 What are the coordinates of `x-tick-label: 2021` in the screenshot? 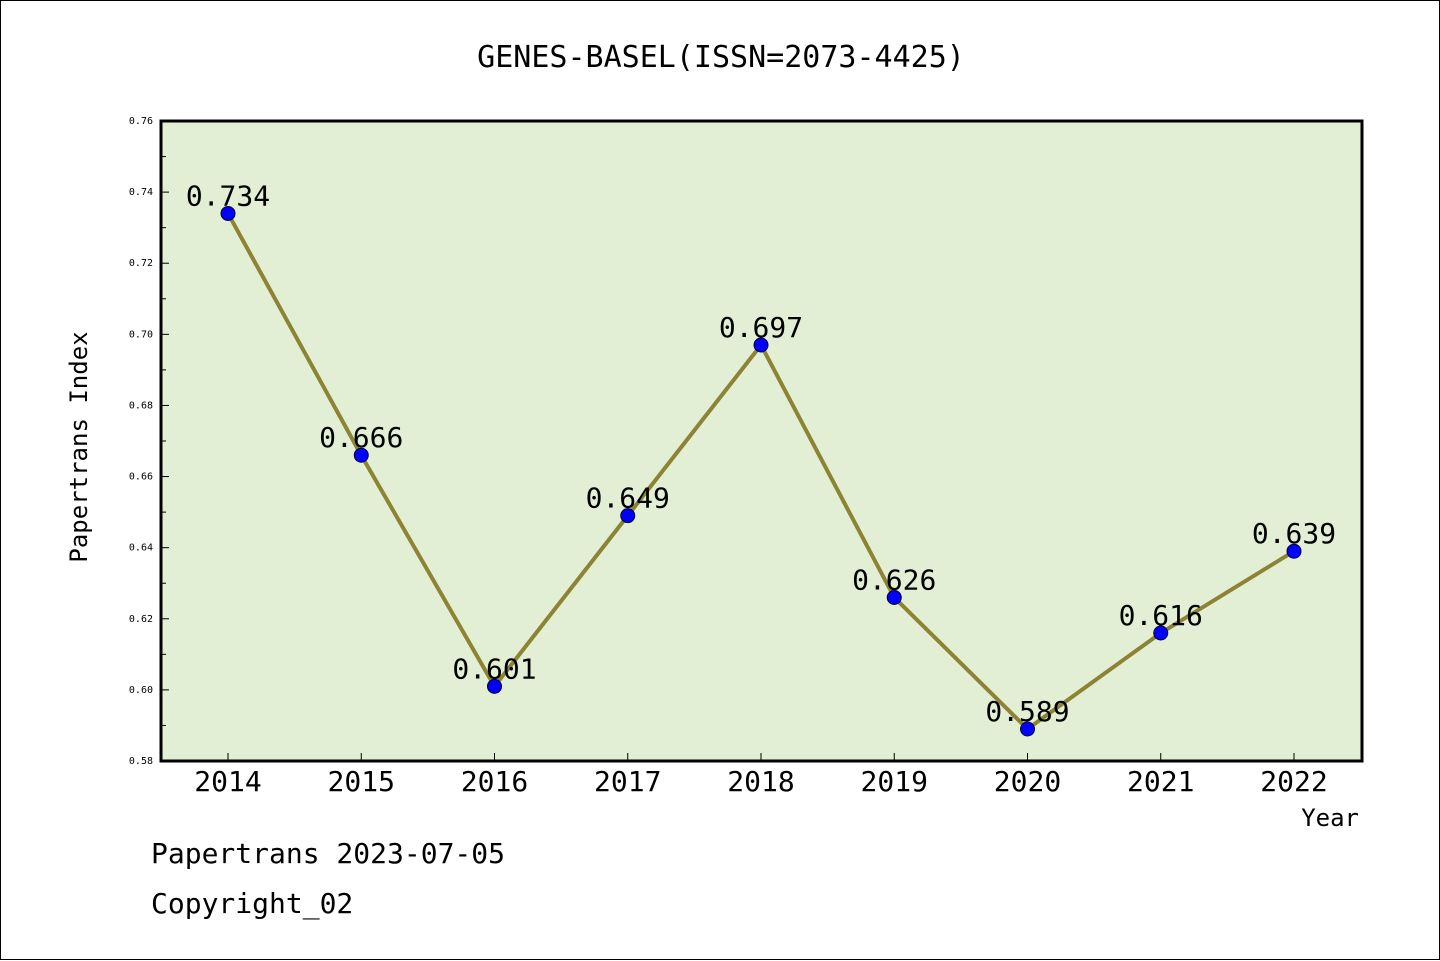 It's located at (1160, 781).